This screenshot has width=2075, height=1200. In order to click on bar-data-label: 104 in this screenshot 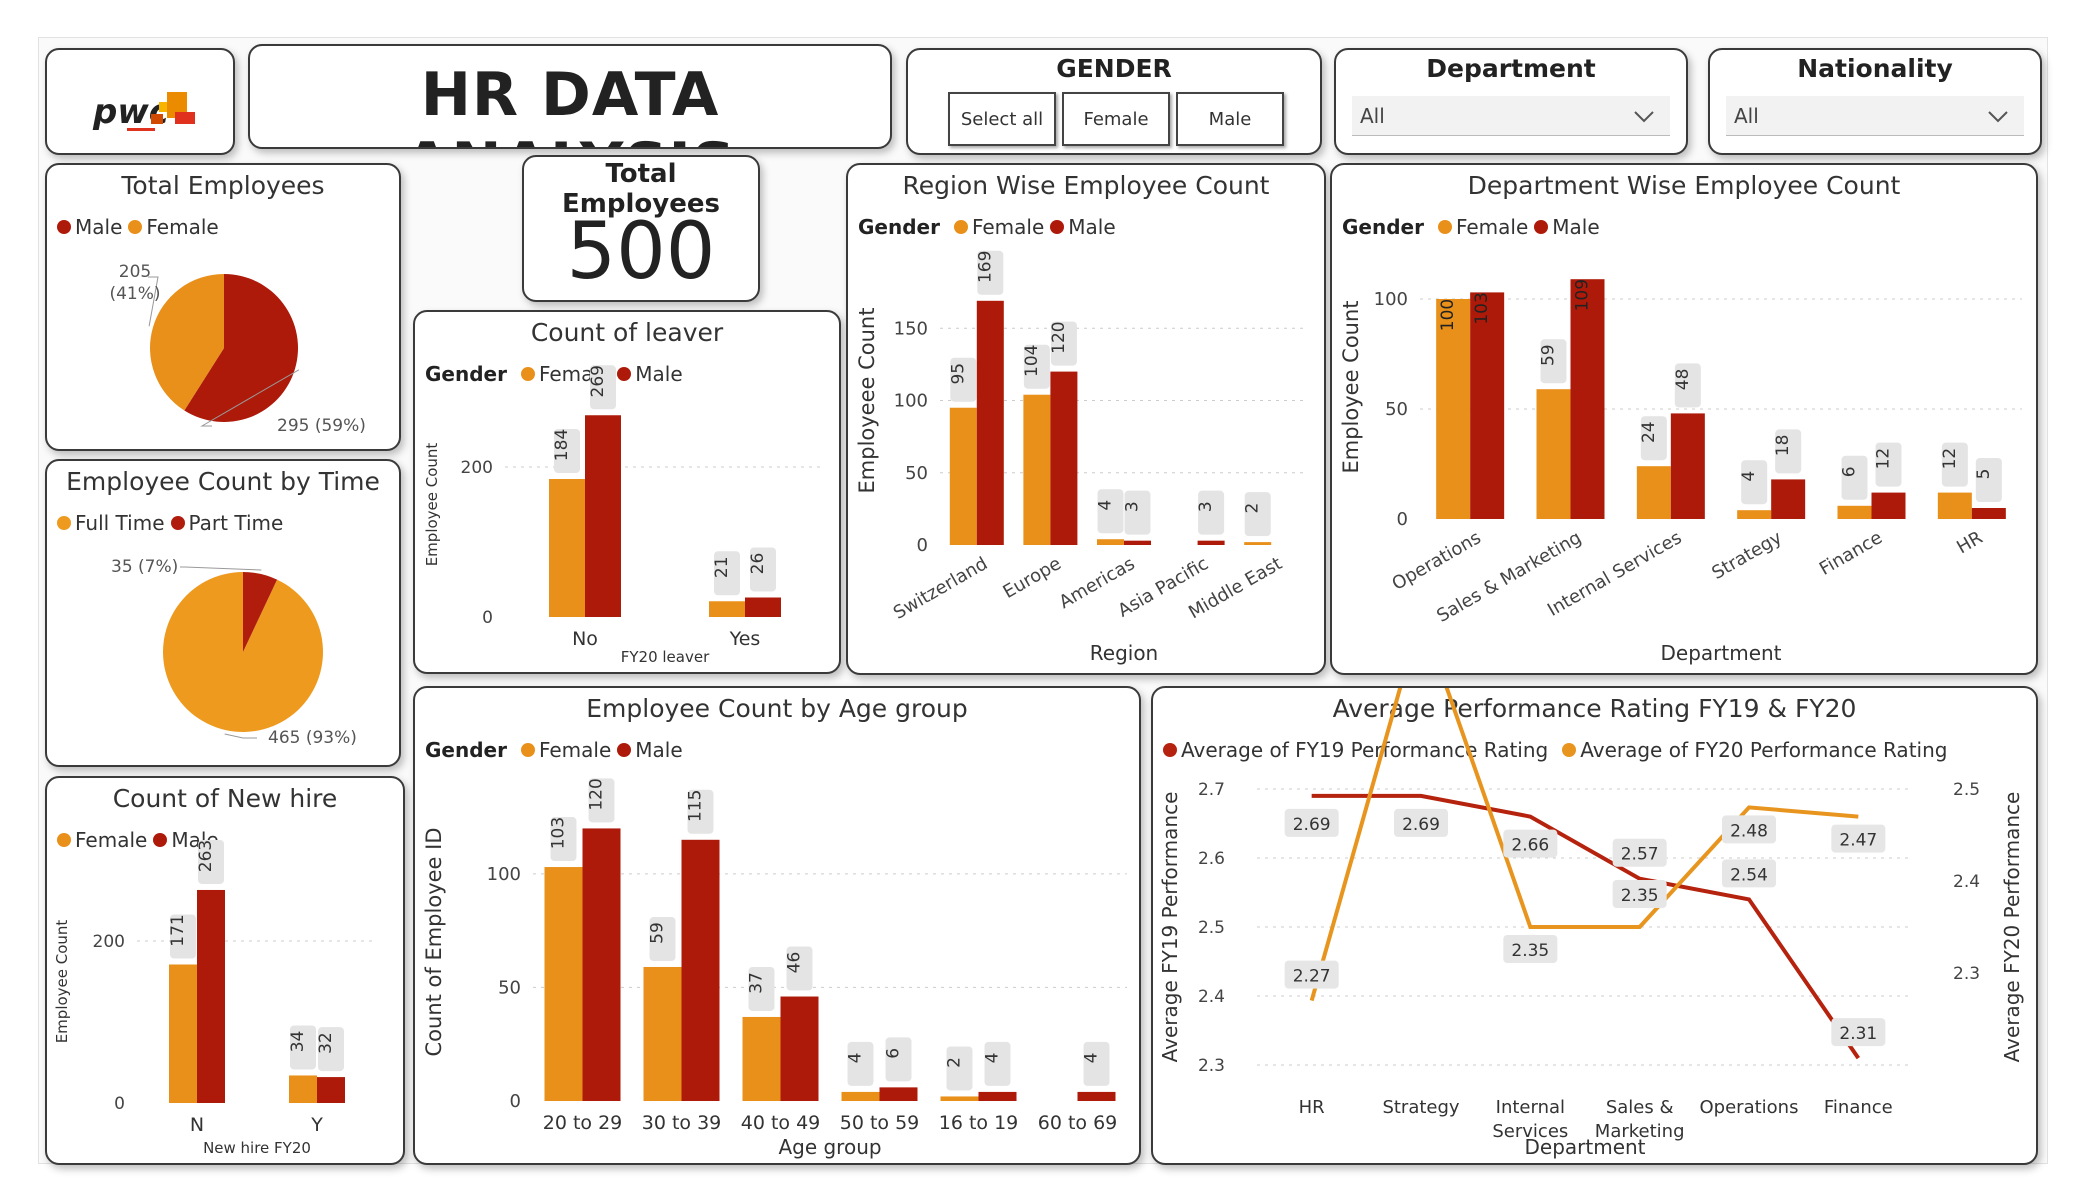, I will do `click(1032, 360)`.